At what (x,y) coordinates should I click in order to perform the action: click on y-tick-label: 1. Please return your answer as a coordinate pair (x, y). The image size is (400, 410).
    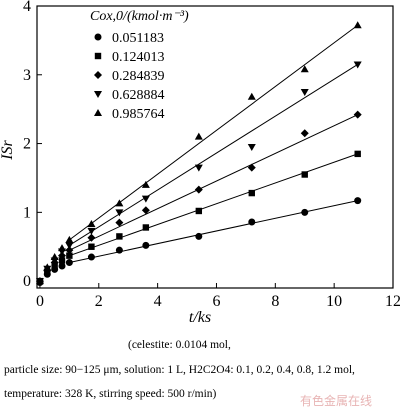
    Looking at the image, I should click on (27, 212).